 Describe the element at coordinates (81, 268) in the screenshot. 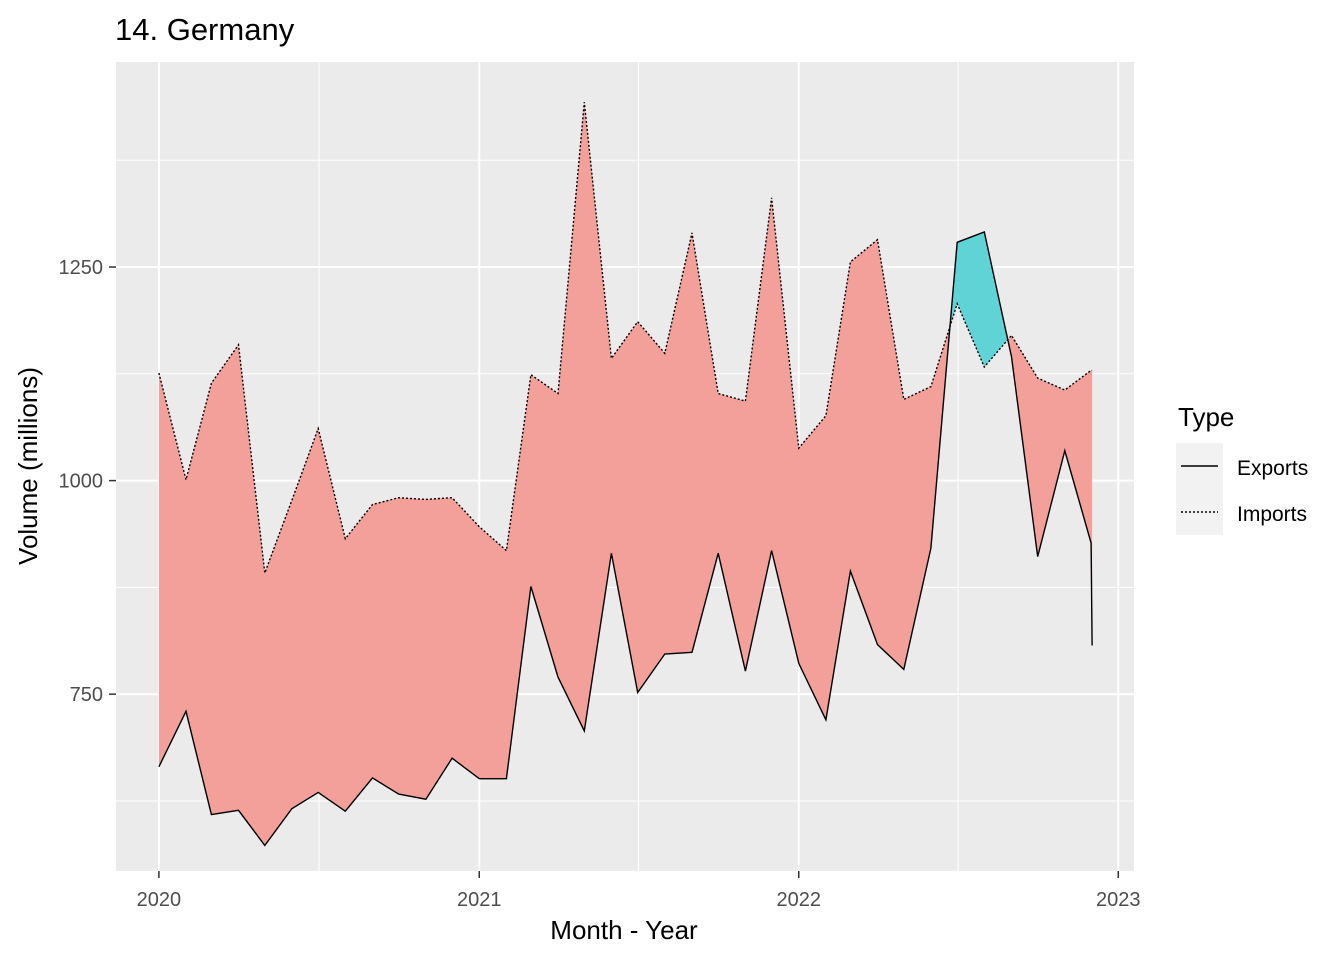

I see `y-tick-label: 1250` at that location.